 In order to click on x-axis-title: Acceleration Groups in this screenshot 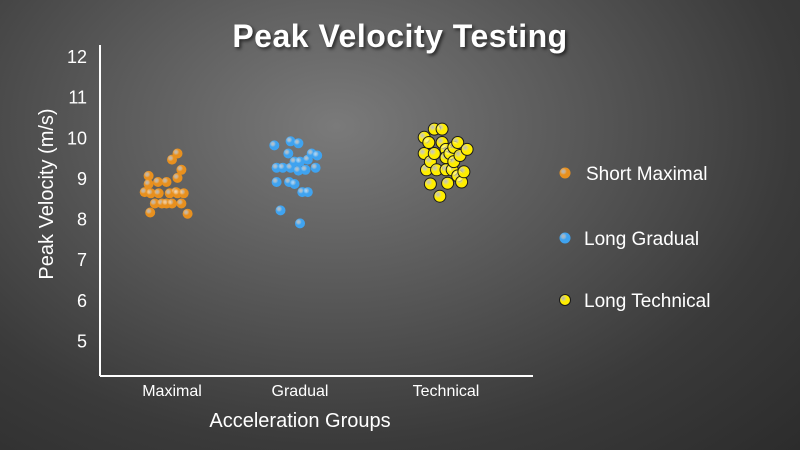, I will do `click(299, 421)`.